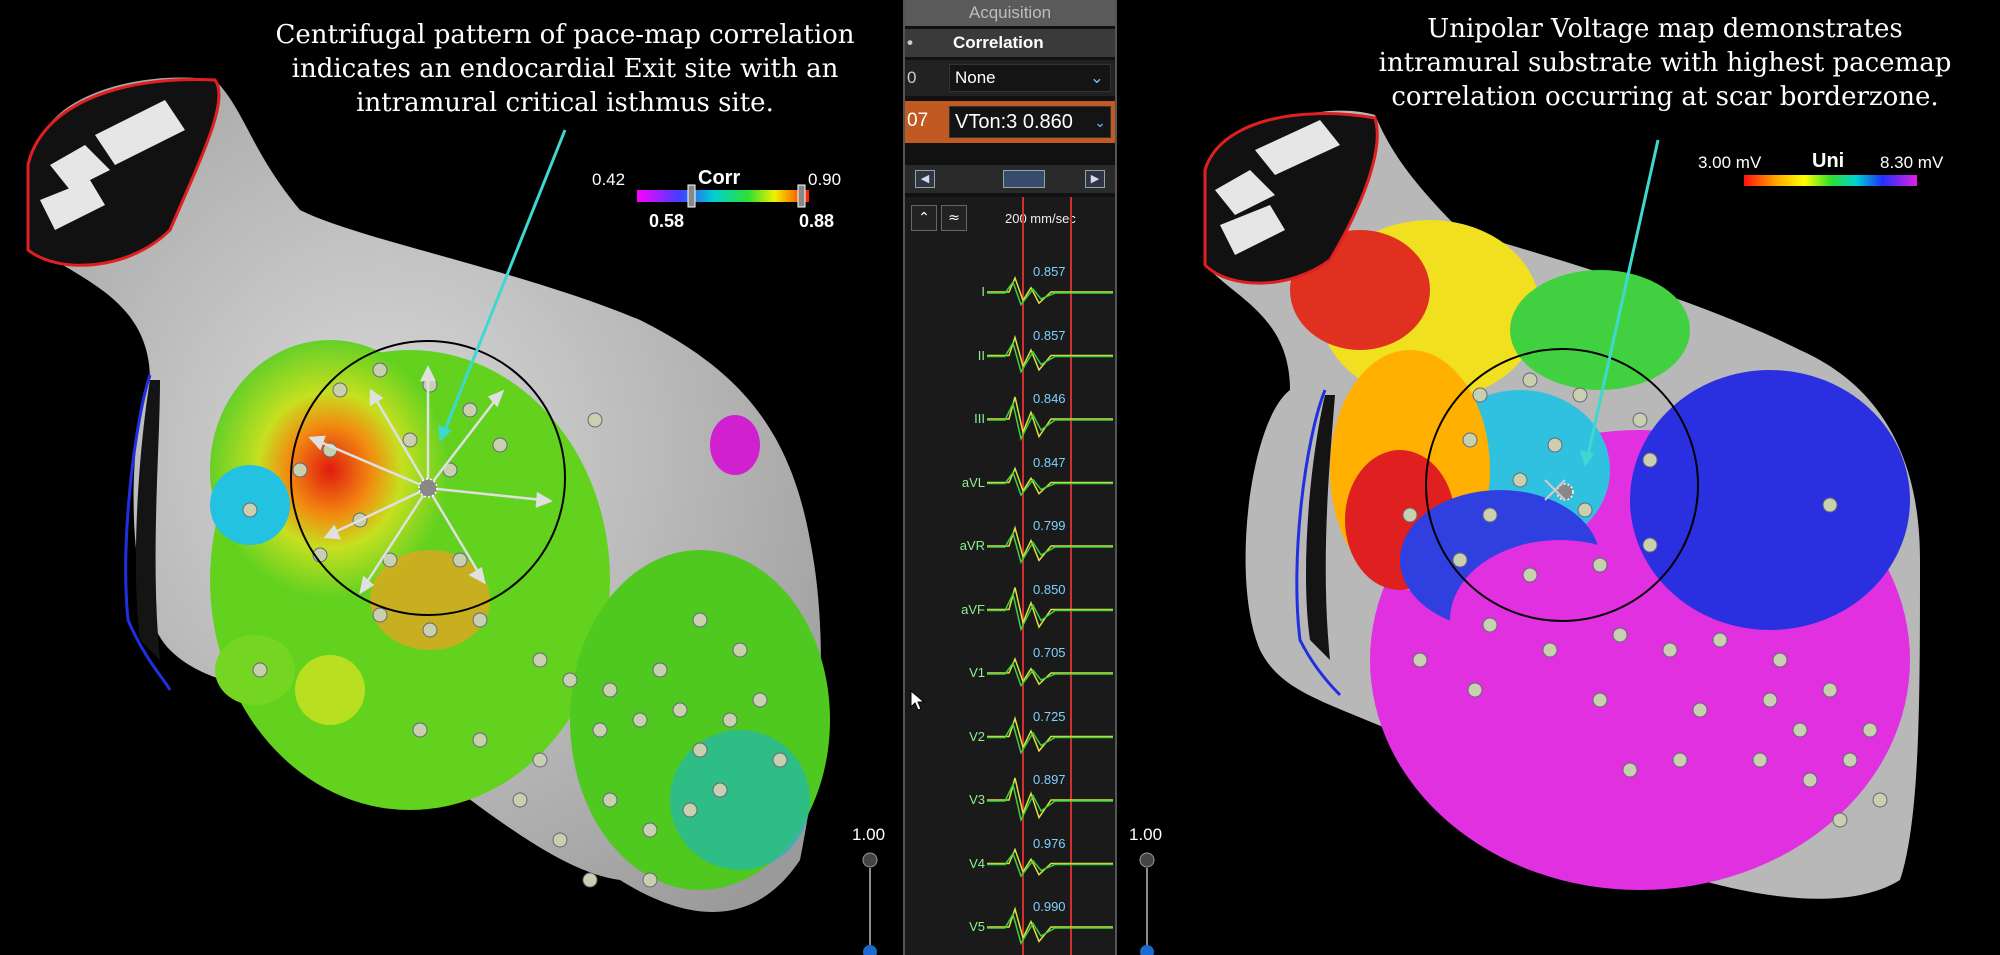 The image size is (2000, 955). Describe the element at coordinates (983, 291) in the screenshot. I see `ecg-lead-label: I` at that location.